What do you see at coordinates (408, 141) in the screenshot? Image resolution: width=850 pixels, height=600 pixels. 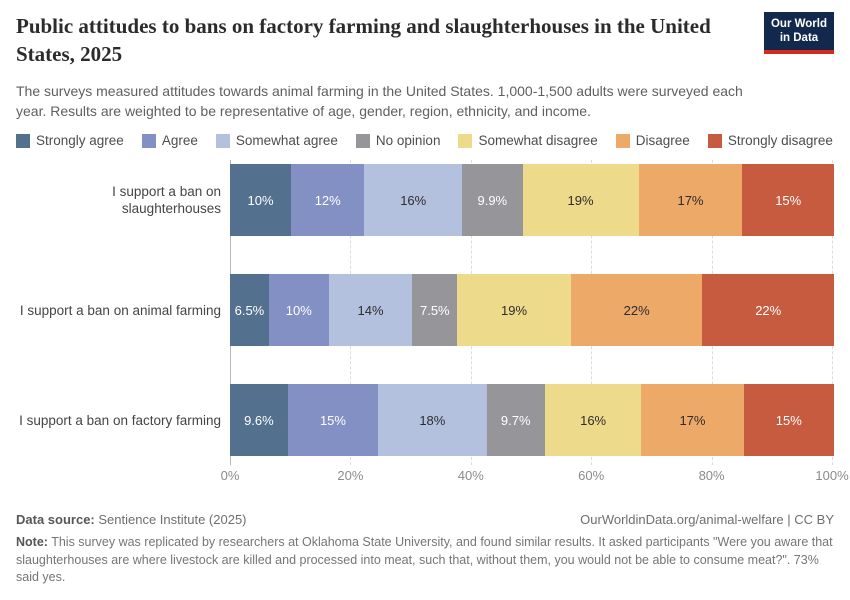 I see `legend-label: No opinion` at bounding box center [408, 141].